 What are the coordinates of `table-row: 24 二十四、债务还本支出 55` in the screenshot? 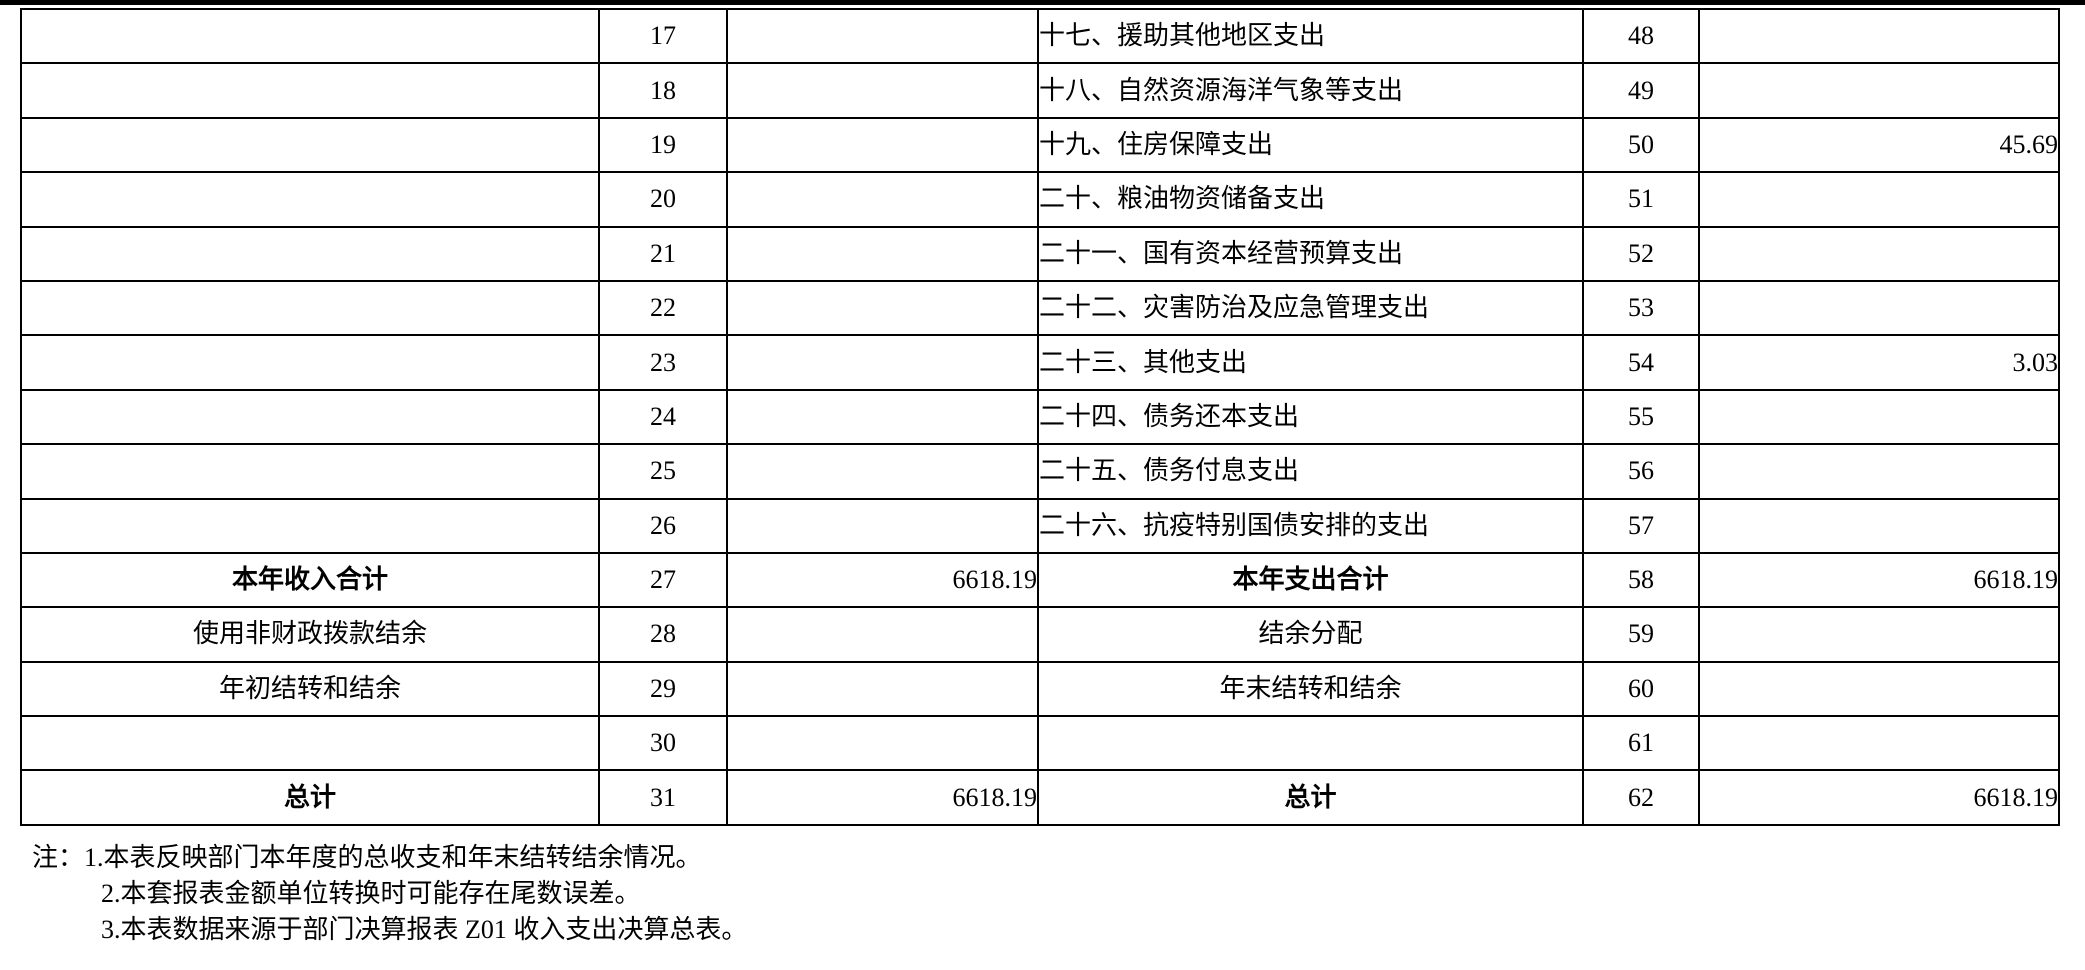 It's located at (1040, 417).